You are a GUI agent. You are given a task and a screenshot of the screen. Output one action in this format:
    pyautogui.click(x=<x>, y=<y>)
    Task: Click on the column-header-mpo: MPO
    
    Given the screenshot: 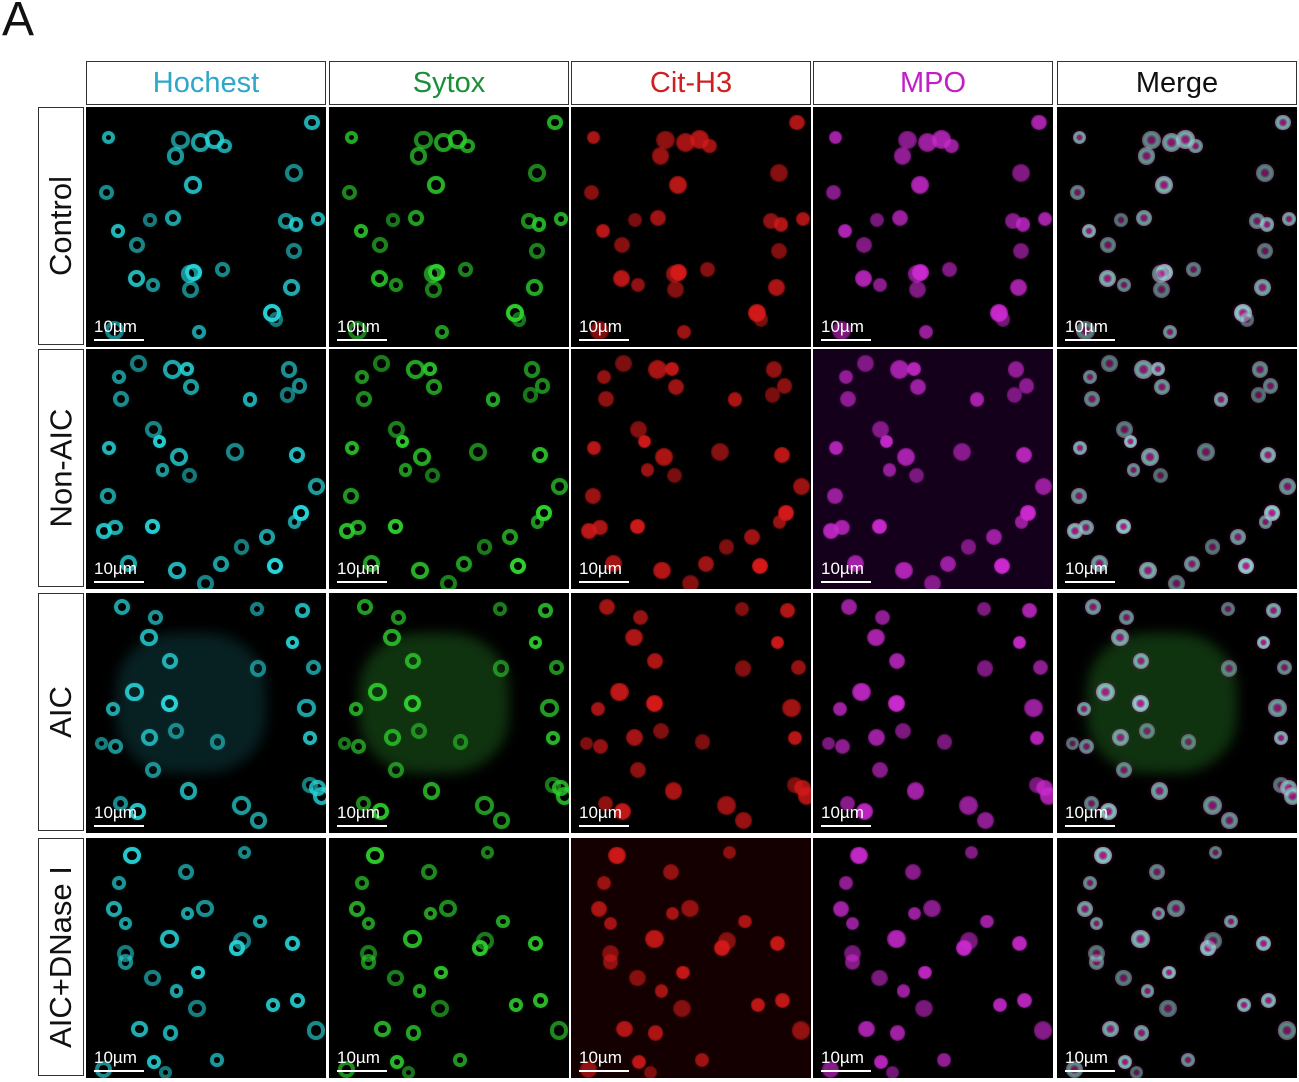 What is the action you would take?
    pyautogui.click(x=933, y=83)
    